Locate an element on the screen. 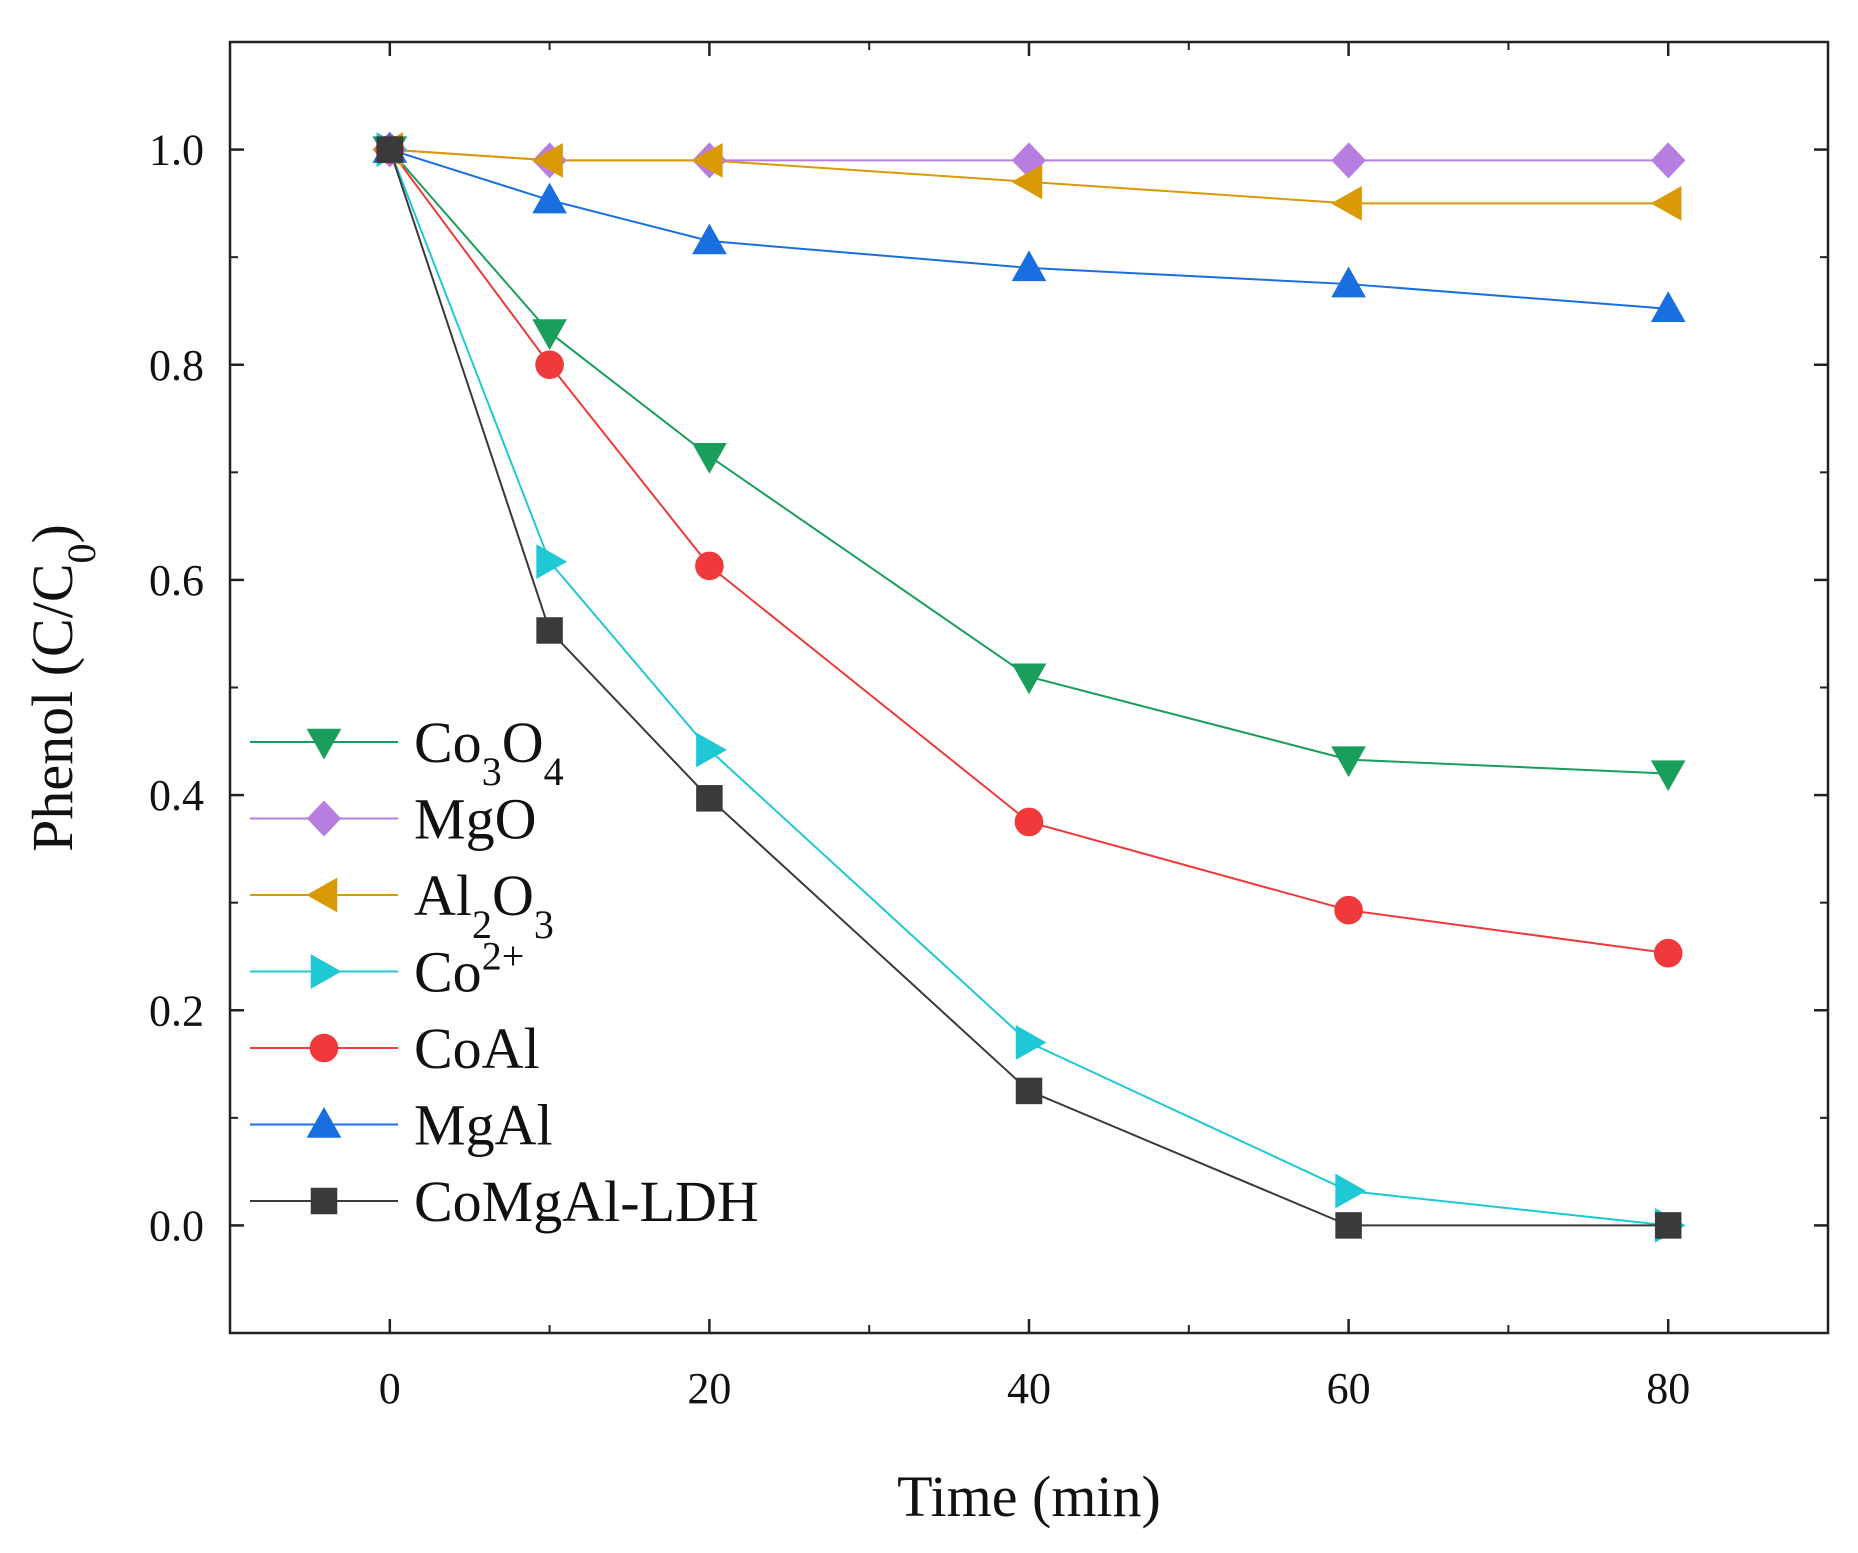  y-tick-label: 1.0 is located at coordinates (176, 150).